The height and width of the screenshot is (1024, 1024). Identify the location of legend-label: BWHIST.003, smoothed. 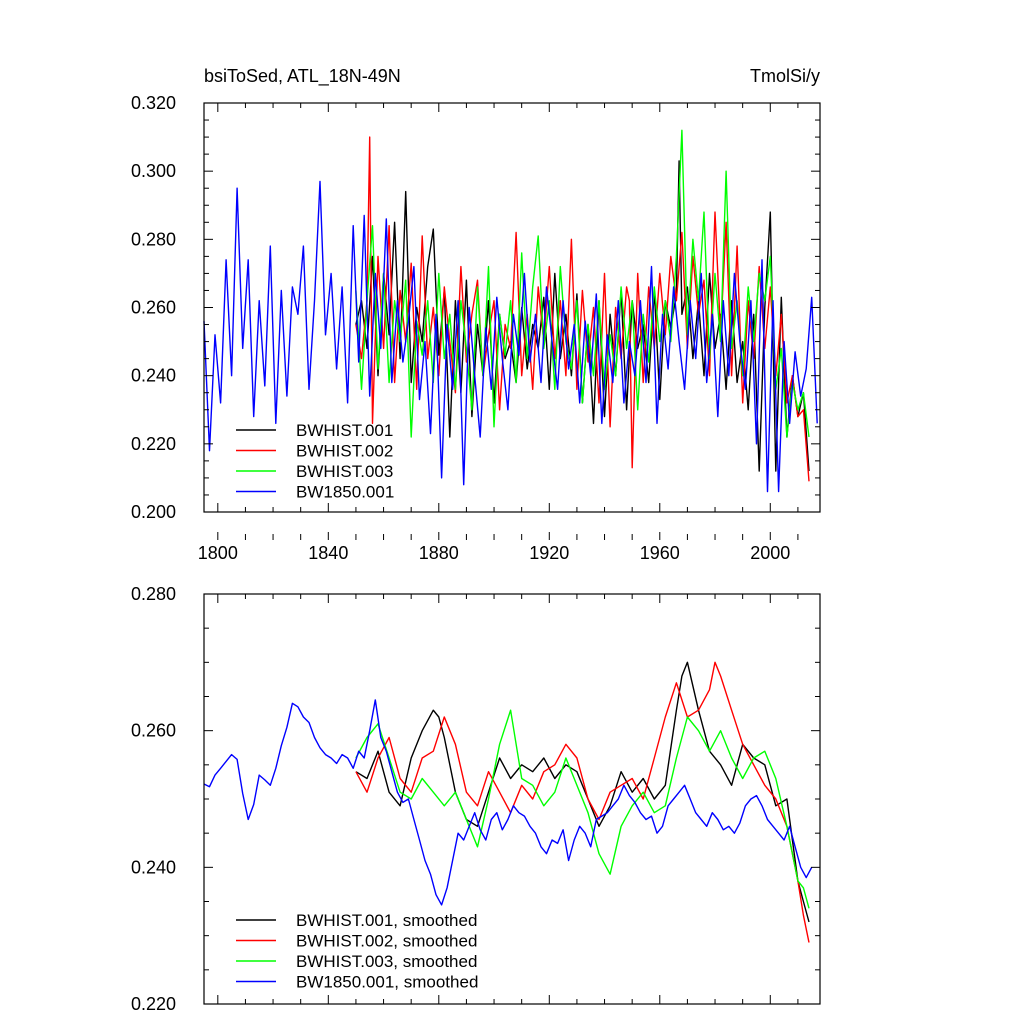
(386, 961).